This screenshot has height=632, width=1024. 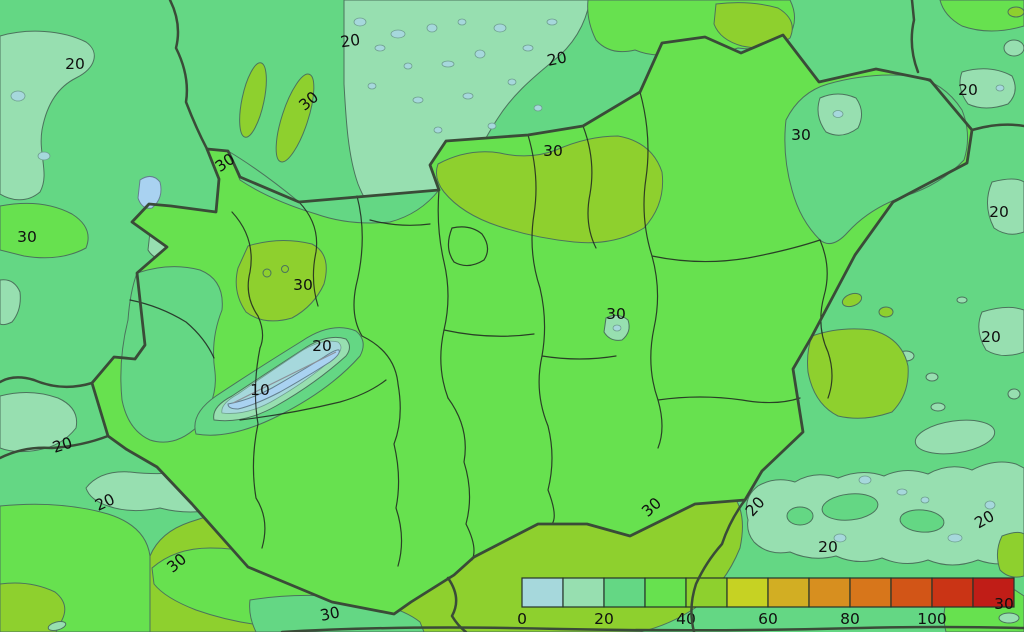 What do you see at coordinates (850, 619) in the screenshot?
I see `legend-tick-label: 80` at bounding box center [850, 619].